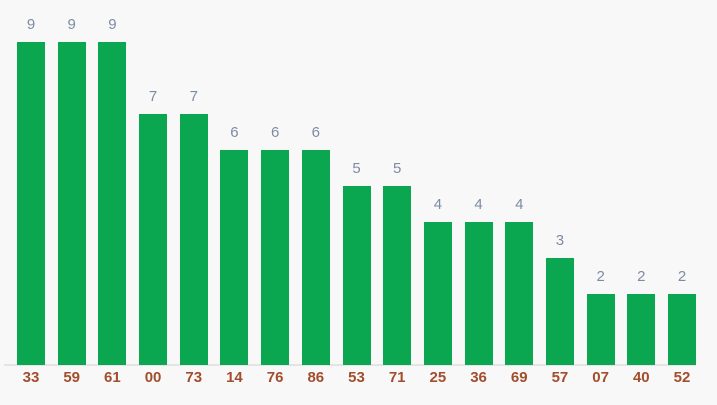  I want to click on x-axis-label: 73, so click(194, 377).